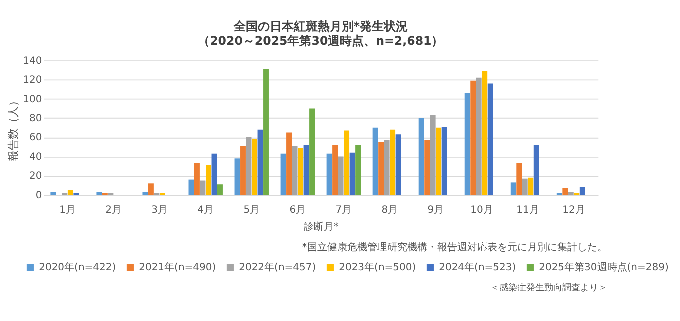  Describe the element at coordinates (549, 288) in the screenshot. I see `text: ＜感染症発生動向調査より＞` at that location.